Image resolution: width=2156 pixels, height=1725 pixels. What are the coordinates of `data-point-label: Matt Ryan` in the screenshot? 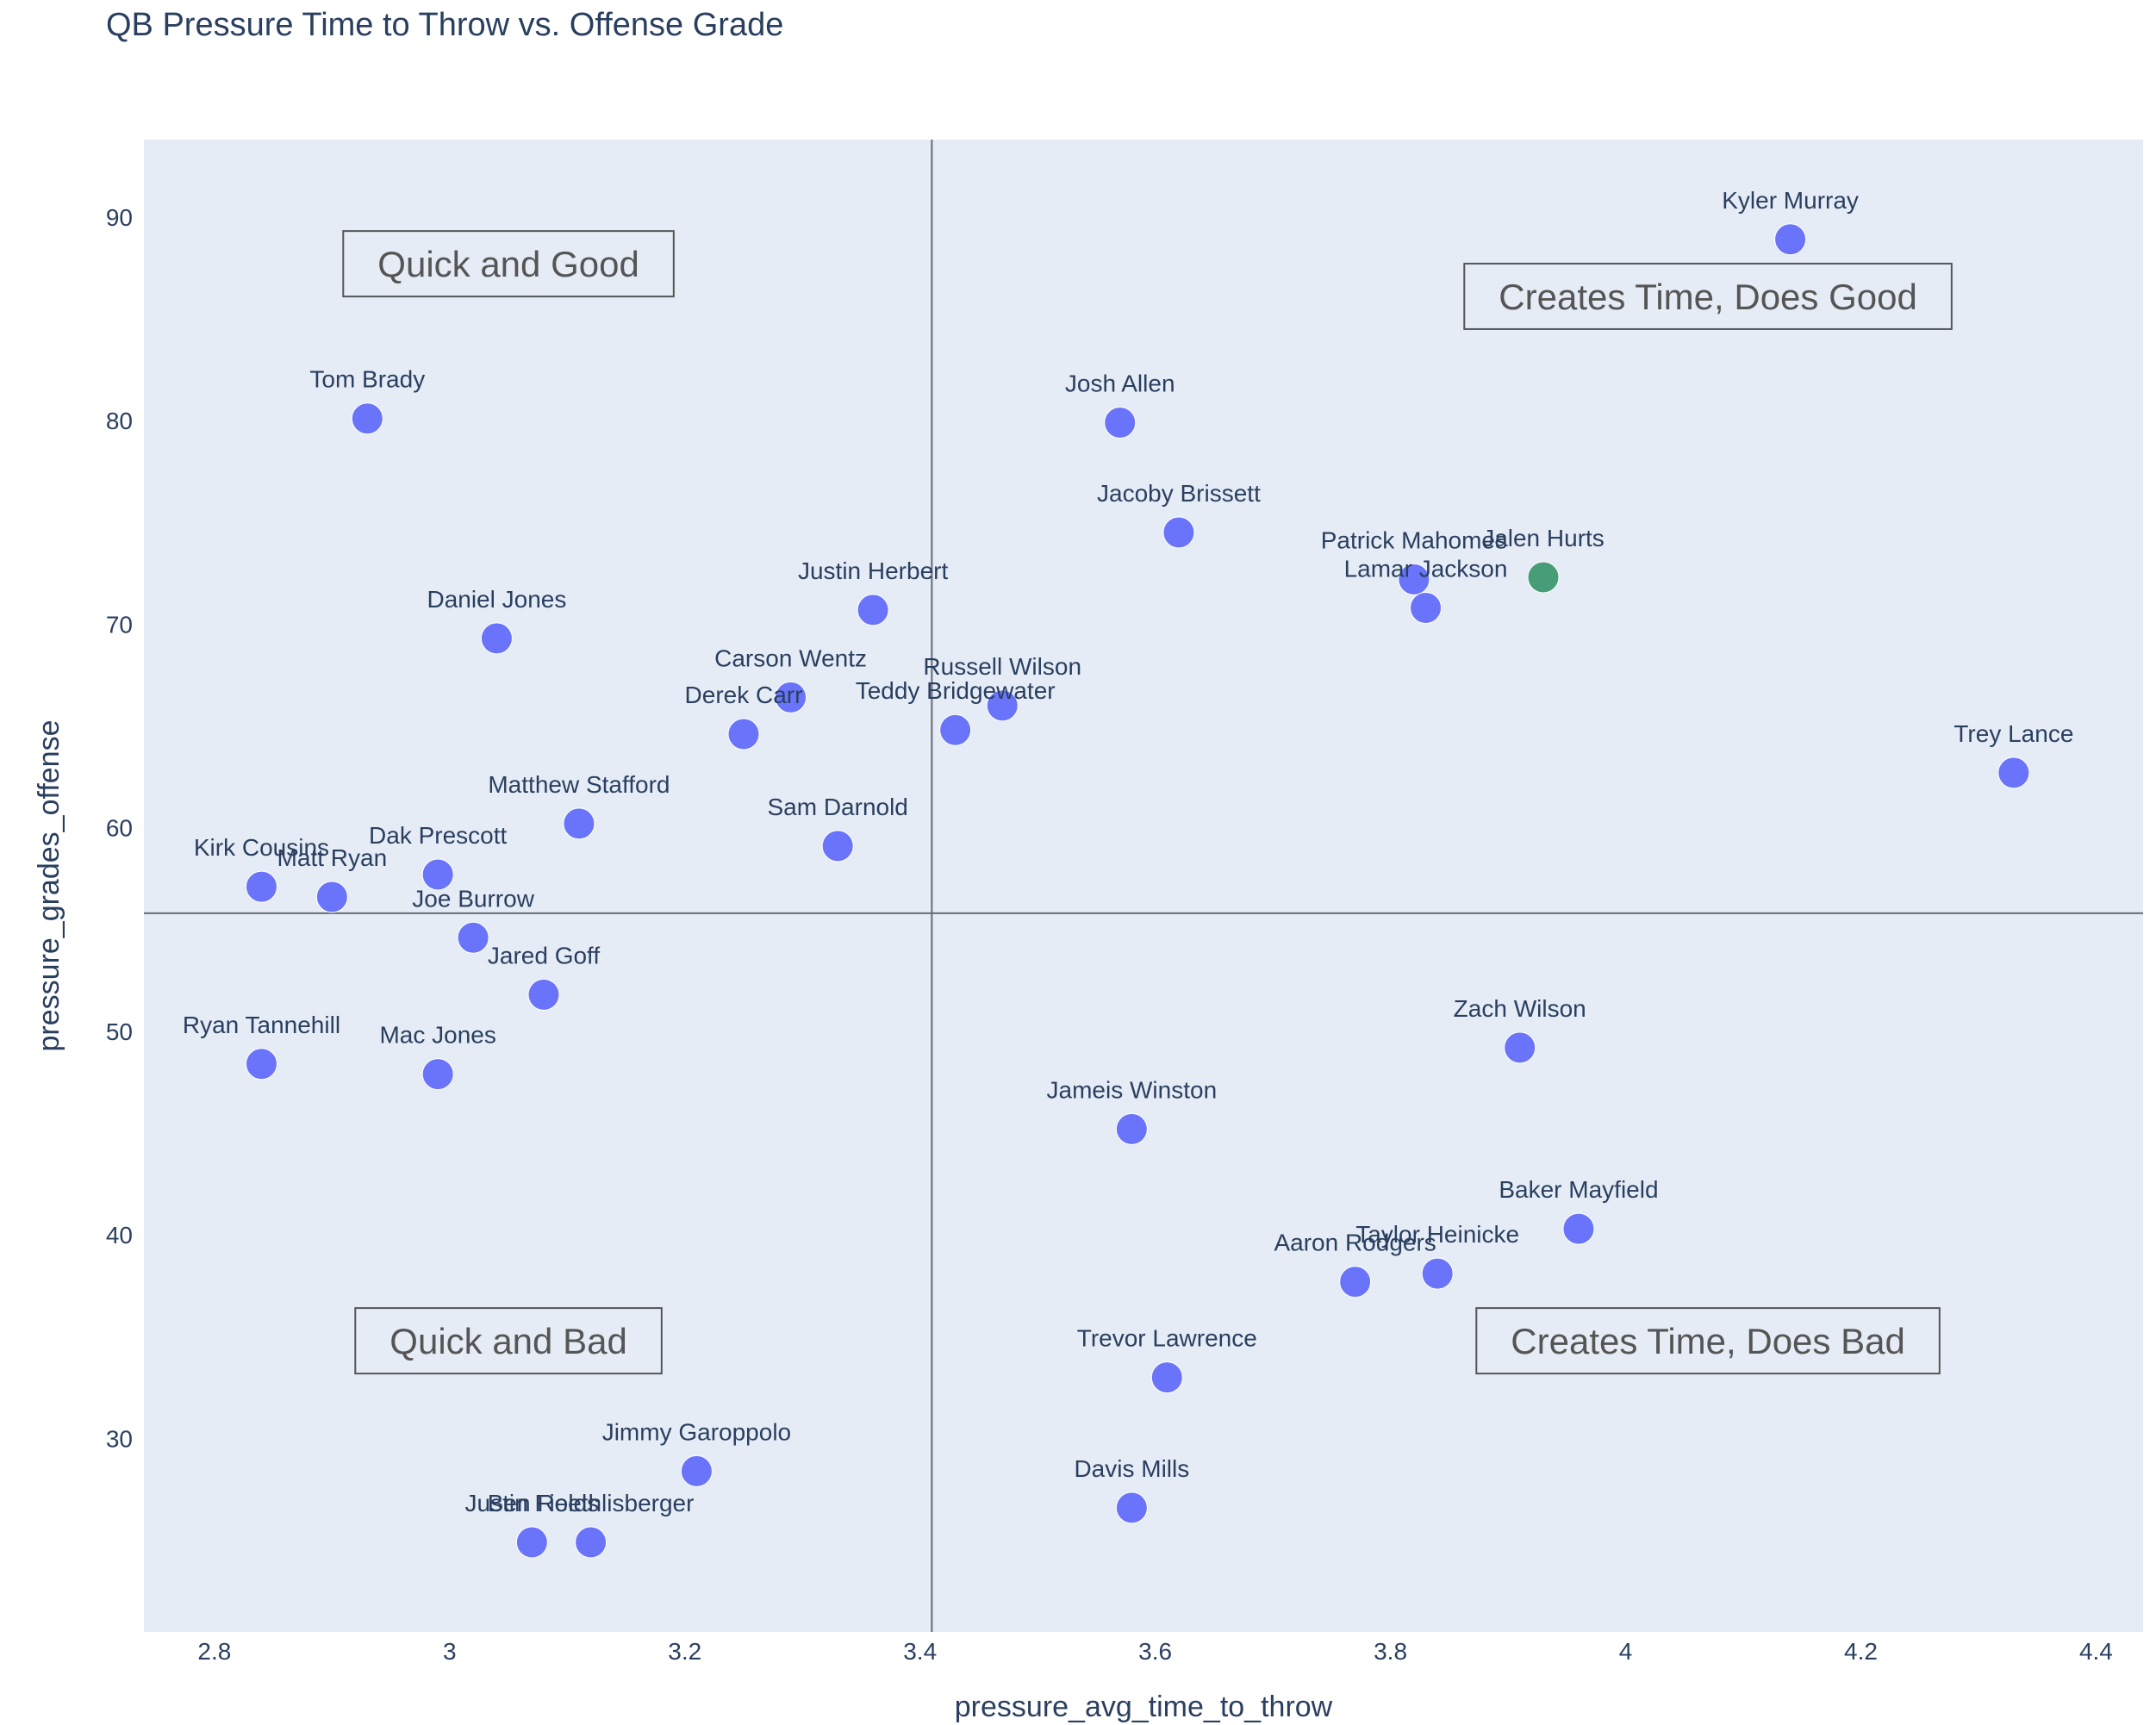 It's located at (332, 857).